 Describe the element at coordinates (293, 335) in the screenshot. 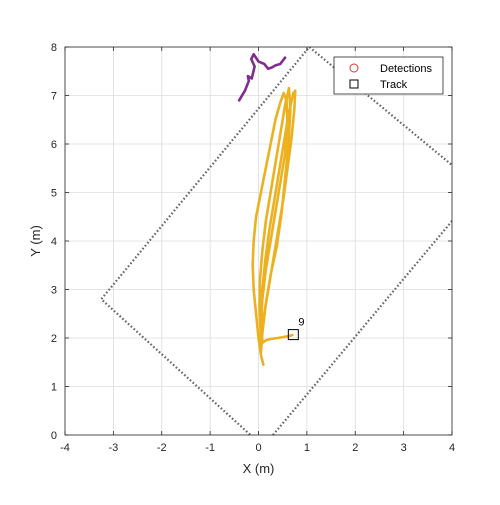

I see `track-marker` at that location.